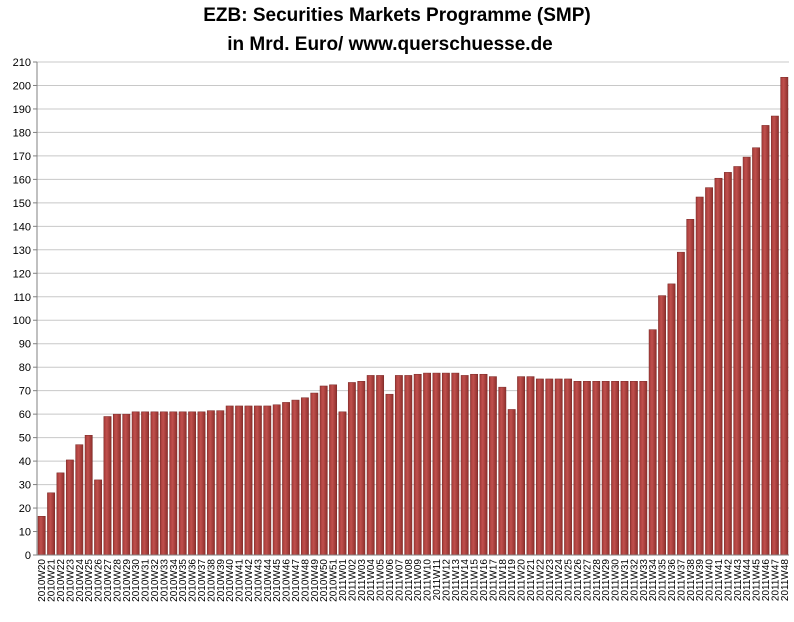 The height and width of the screenshot is (622, 794). I want to click on y-tick-label: 20, so click(25, 509).